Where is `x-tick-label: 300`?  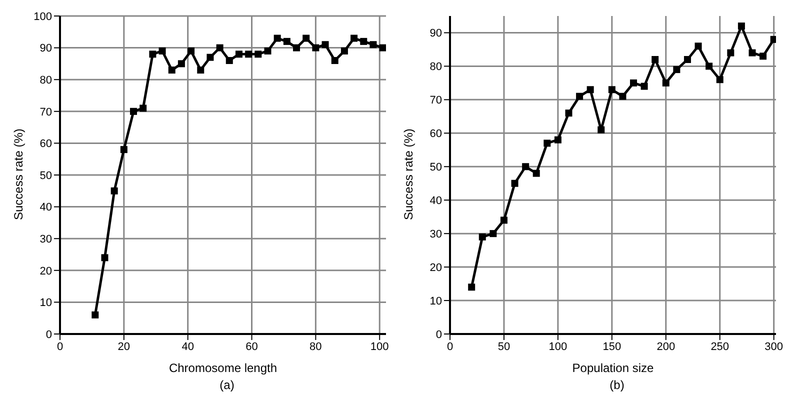 x-tick-label: 300 is located at coordinates (774, 346).